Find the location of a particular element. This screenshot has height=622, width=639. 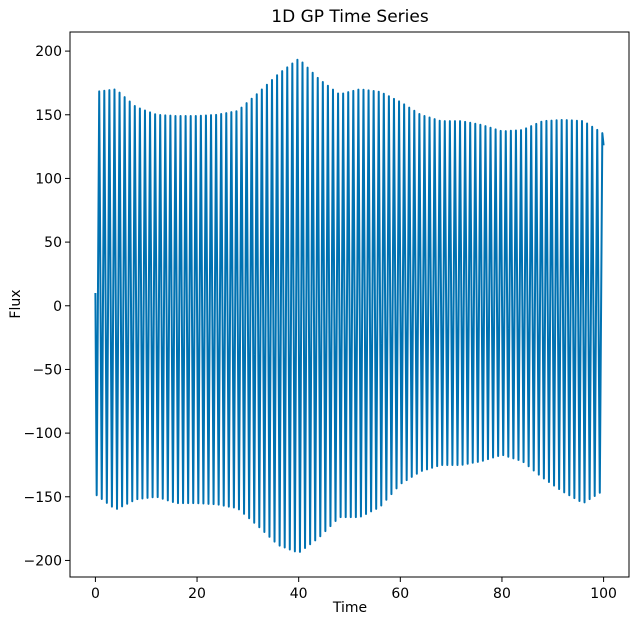

y-tick-label: 200 is located at coordinates (48, 52).